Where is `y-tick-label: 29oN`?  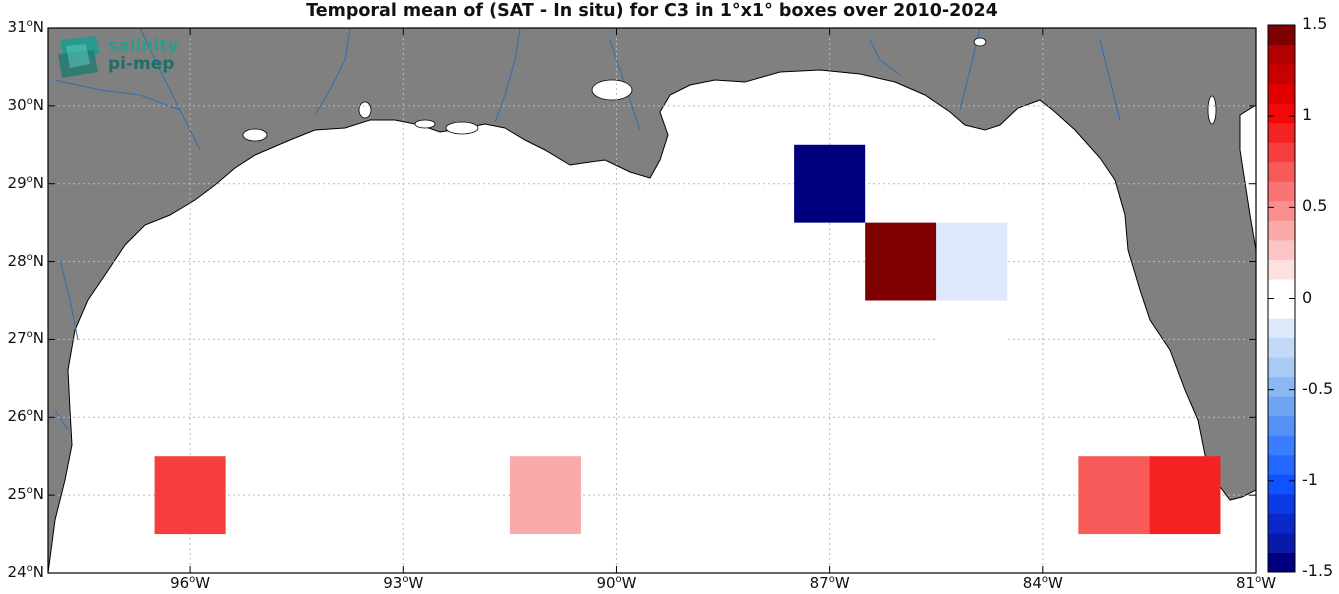 y-tick-label: 29oN is located at coordinates (25, 182).